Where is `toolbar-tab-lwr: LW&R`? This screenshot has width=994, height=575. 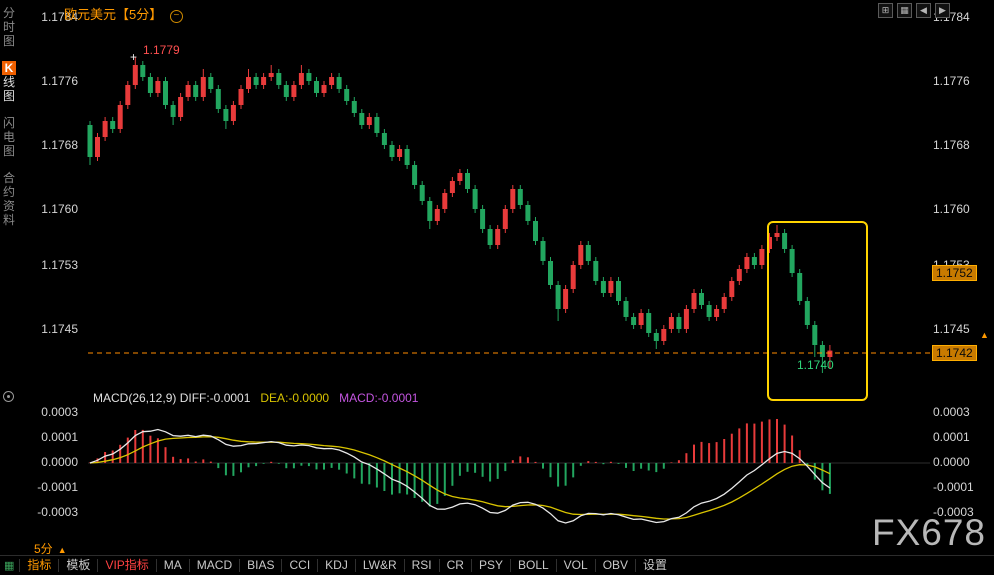 toolbar-tab-lwr: LW&R is located at coordinates (379, 565).